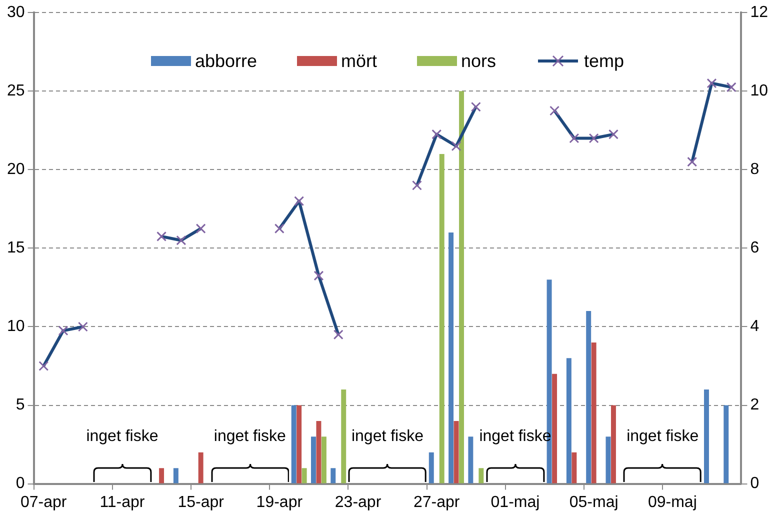 The image size is (777, 515). I want to click on x-tick-label: 23-apr, so click(358, 502).